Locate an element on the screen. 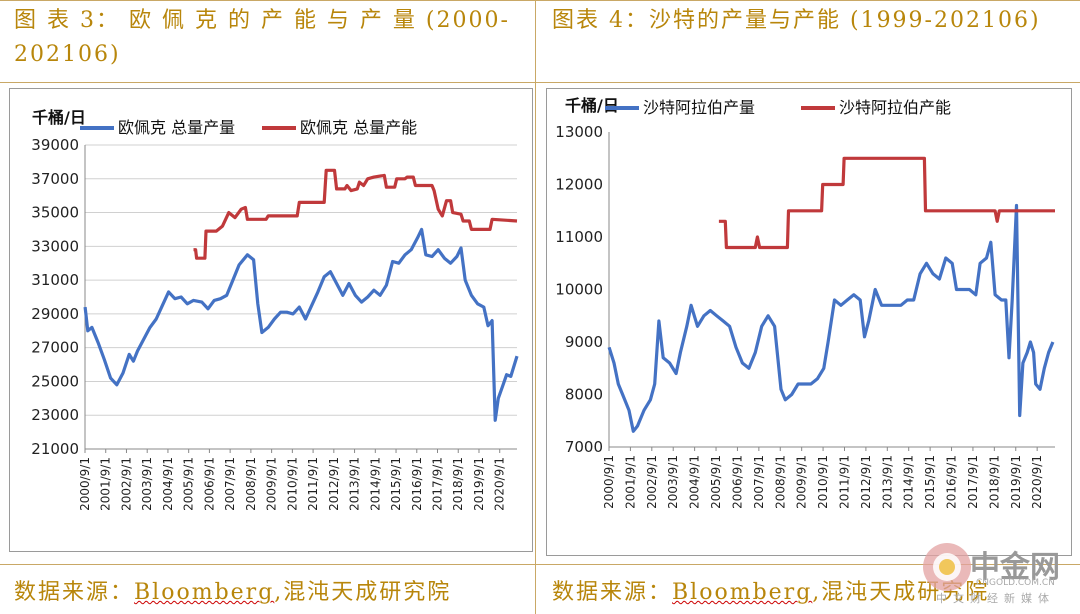 Image resolution: width=1080 pixels, height=614 pixels. header-divider is located at coordinates (540, 82).